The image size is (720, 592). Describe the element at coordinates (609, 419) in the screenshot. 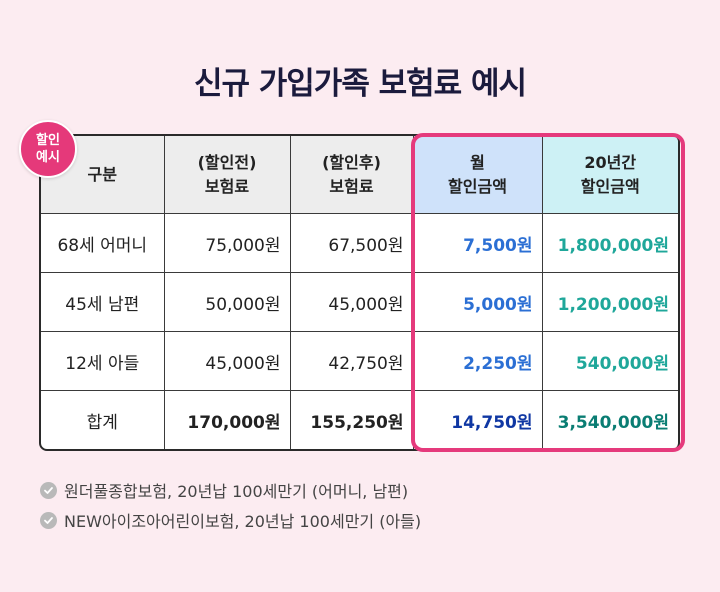

I see `twenty-year-discount: 3,540,000원` at that location.